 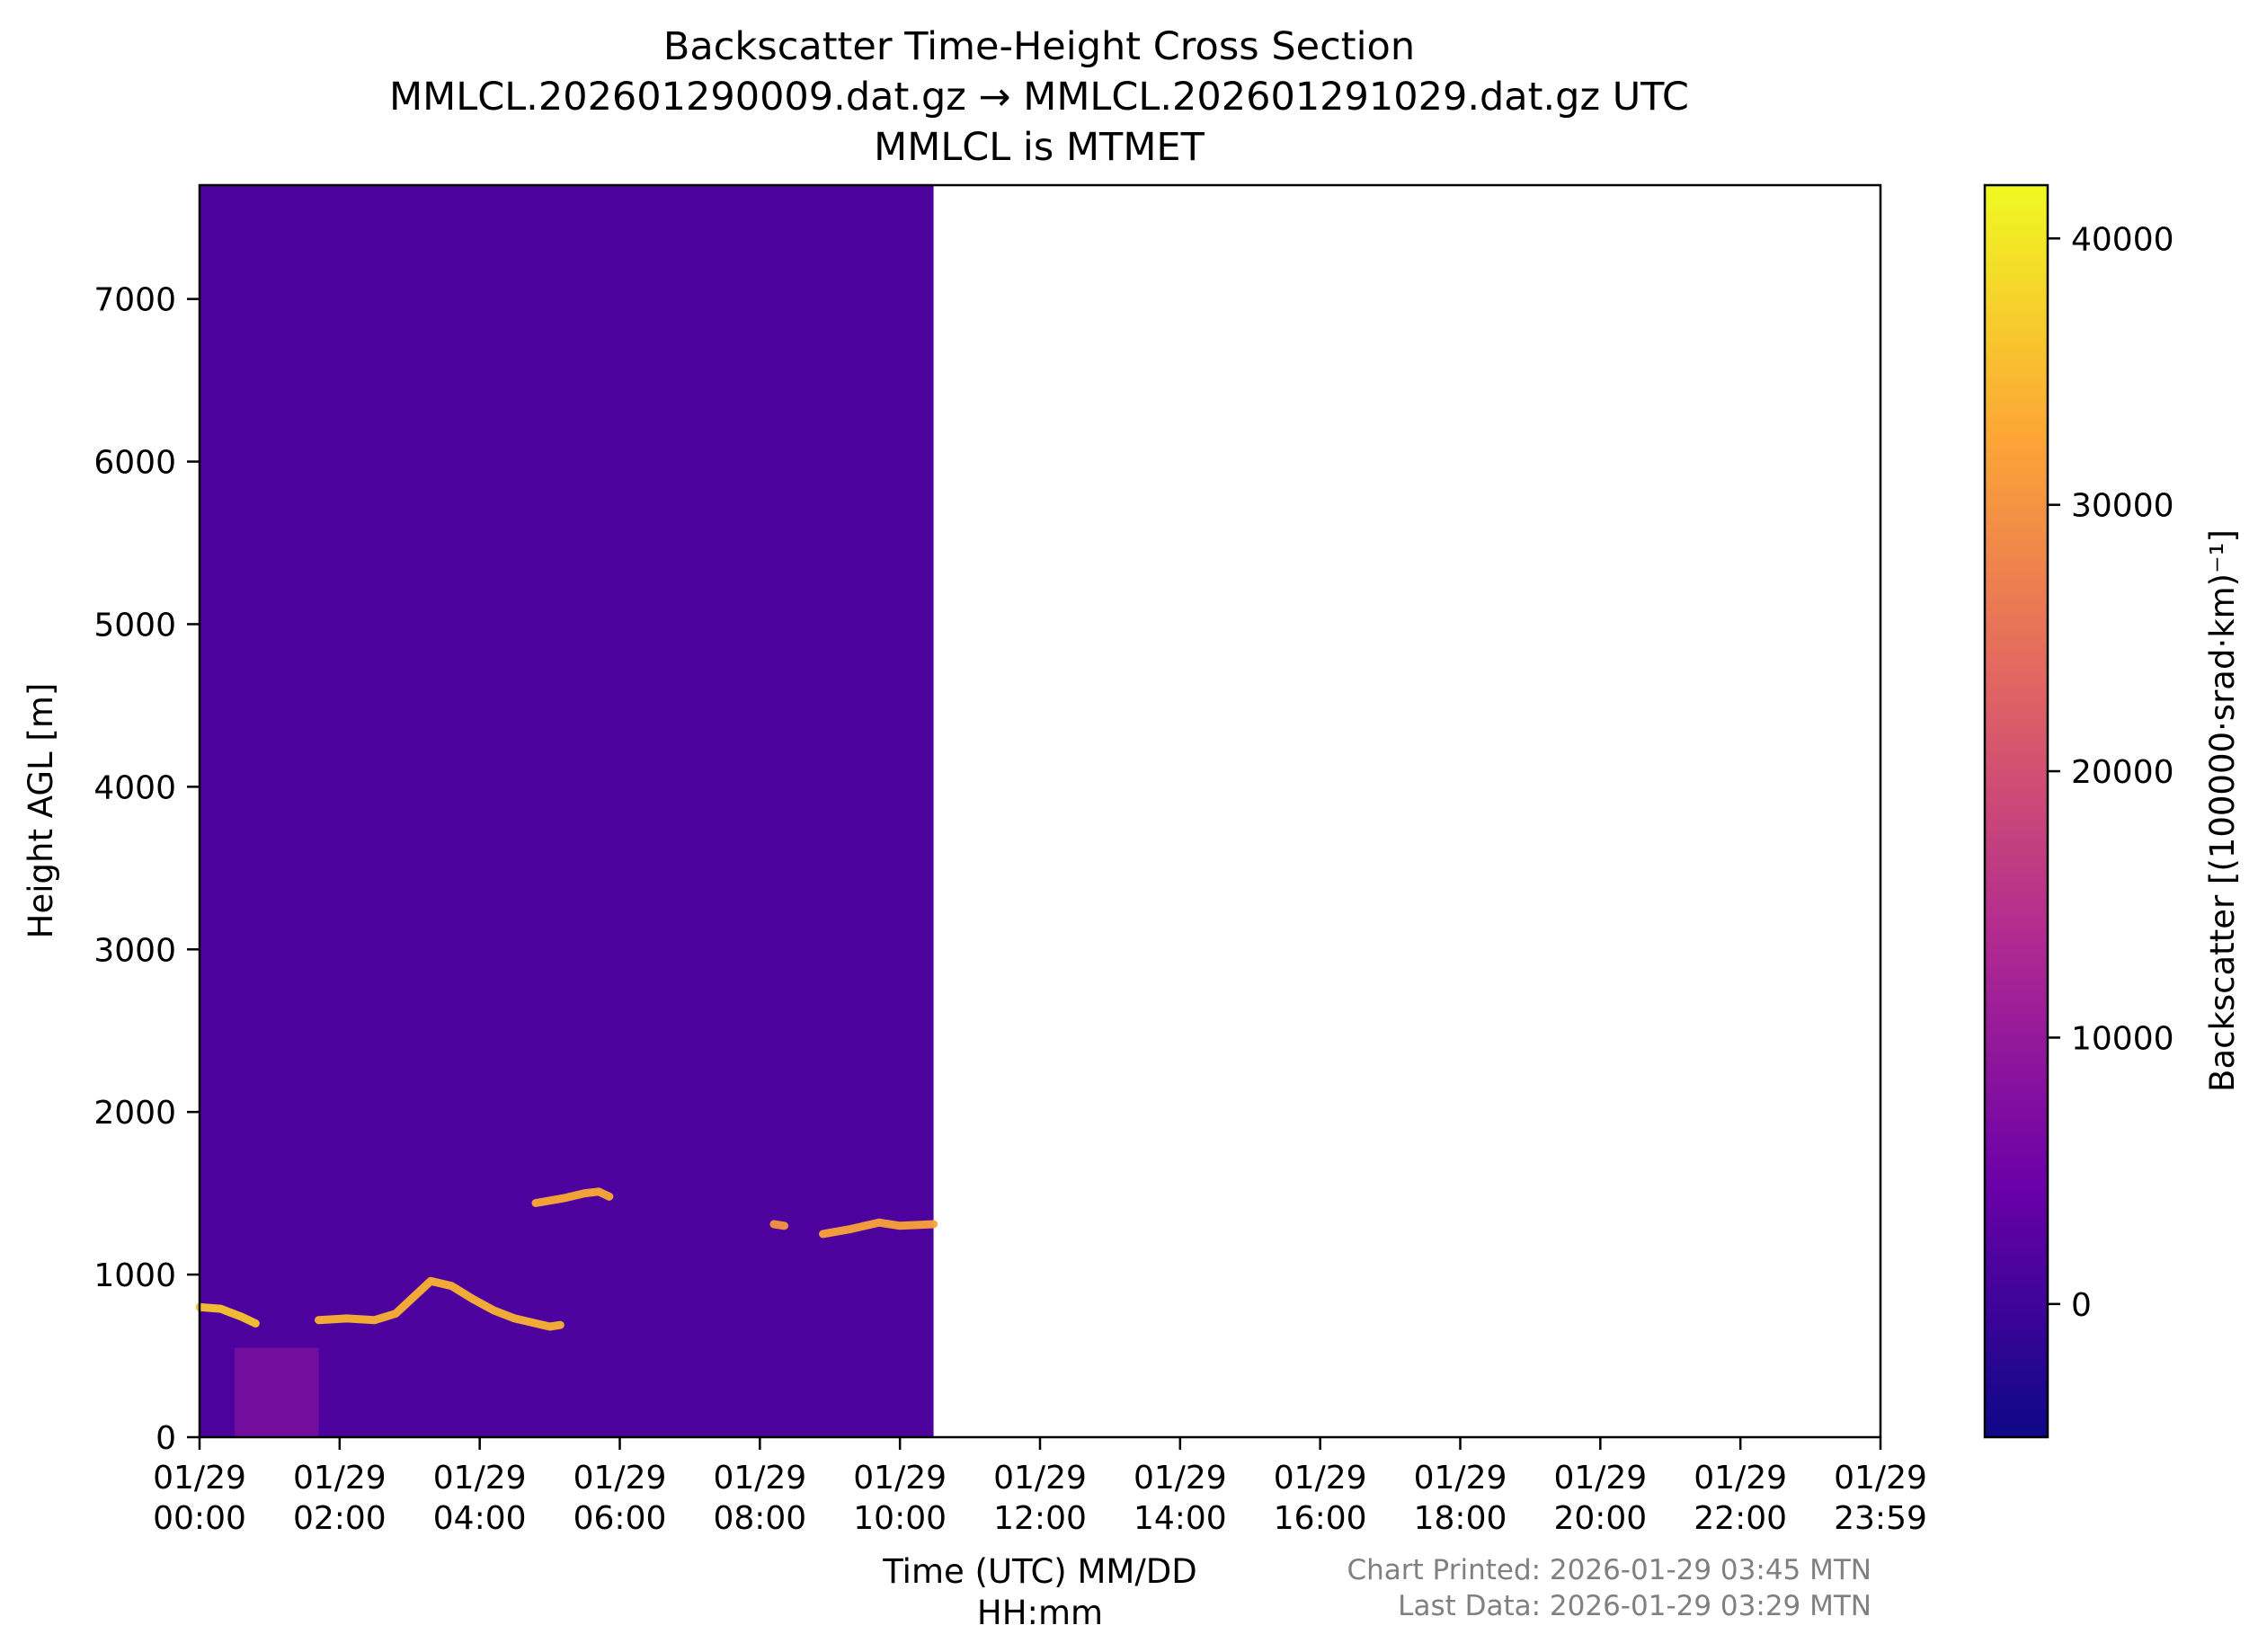 I want to click on x-tick-label-time-12: 23:59, so click(x=1880, y=1518).